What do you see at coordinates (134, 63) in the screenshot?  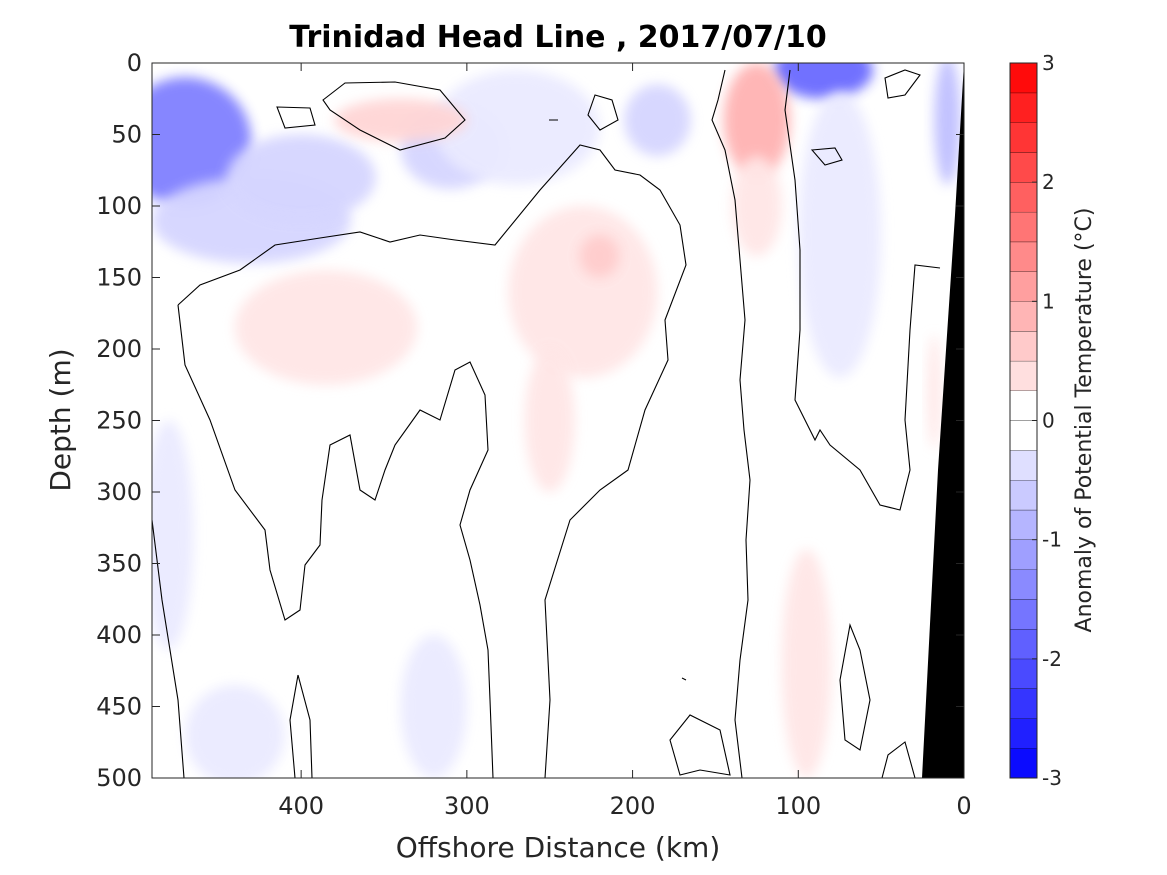 I see `y-tick-label: 0` at bounding box center [134, 63].